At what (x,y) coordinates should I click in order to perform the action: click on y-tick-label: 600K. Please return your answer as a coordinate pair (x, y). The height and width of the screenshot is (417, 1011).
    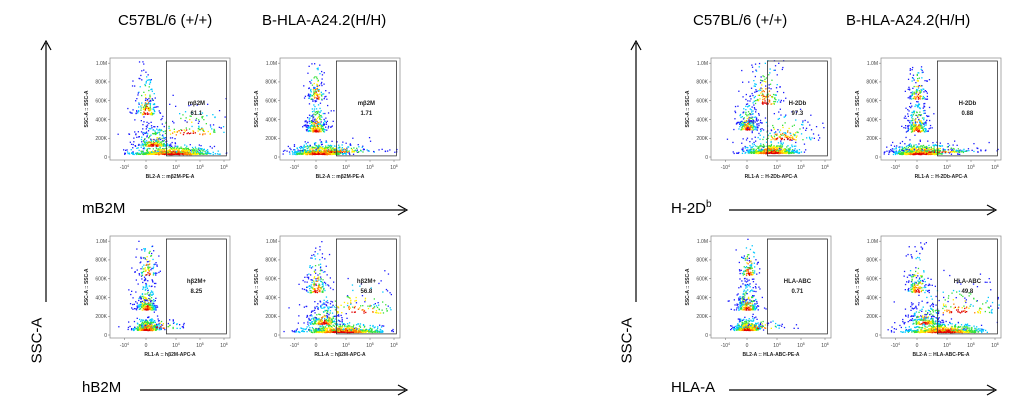
    Looking at the image, I should click on (271, 279).